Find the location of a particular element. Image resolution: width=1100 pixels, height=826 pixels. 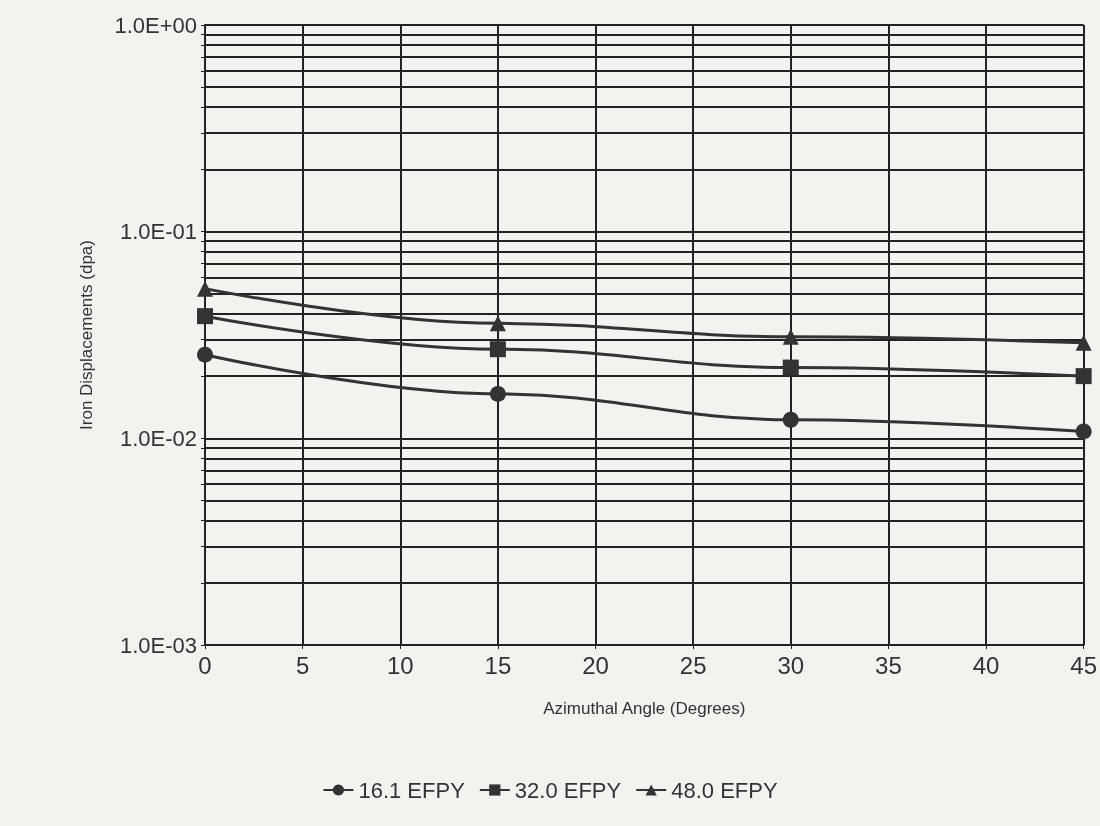

x-tick-label: 35 is located at coordinates (888, 665).